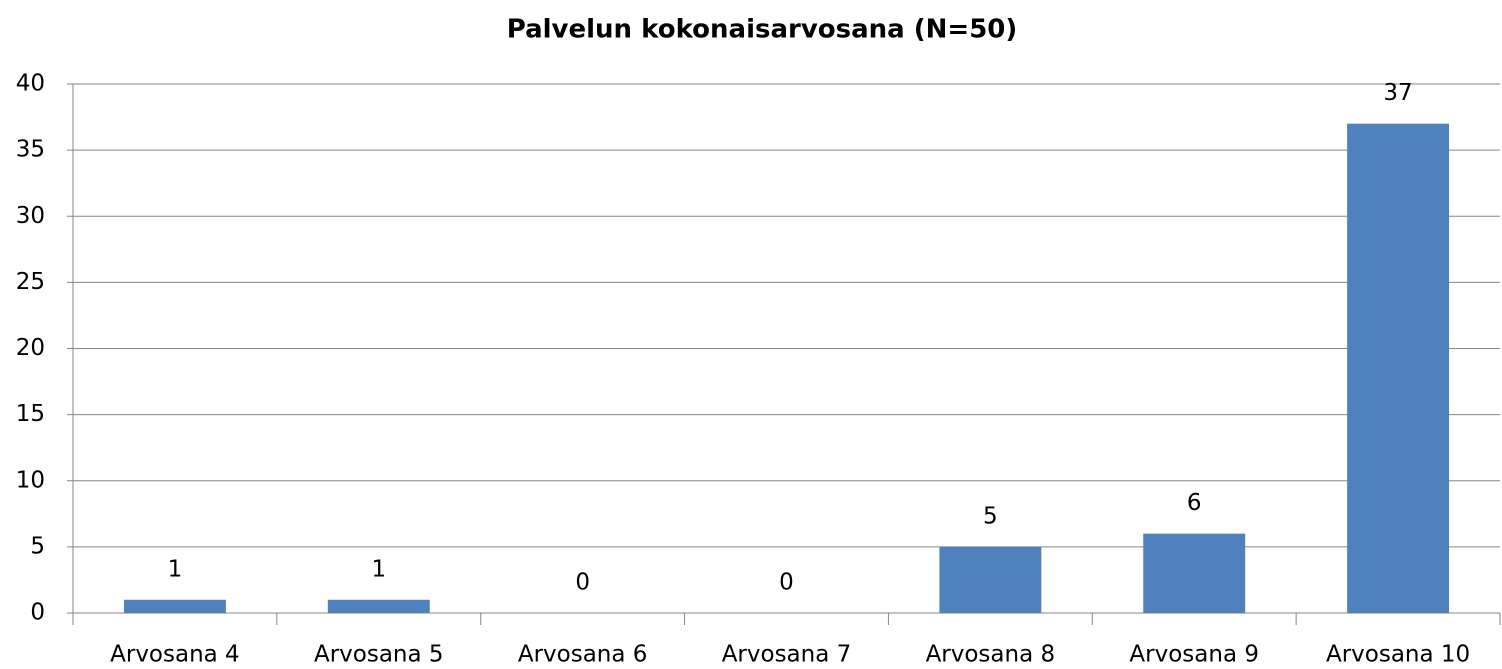  Describe the element at coordinates (583, 655) in the screenshot. I see `x-tick-label: Arvosana 6` at that location.